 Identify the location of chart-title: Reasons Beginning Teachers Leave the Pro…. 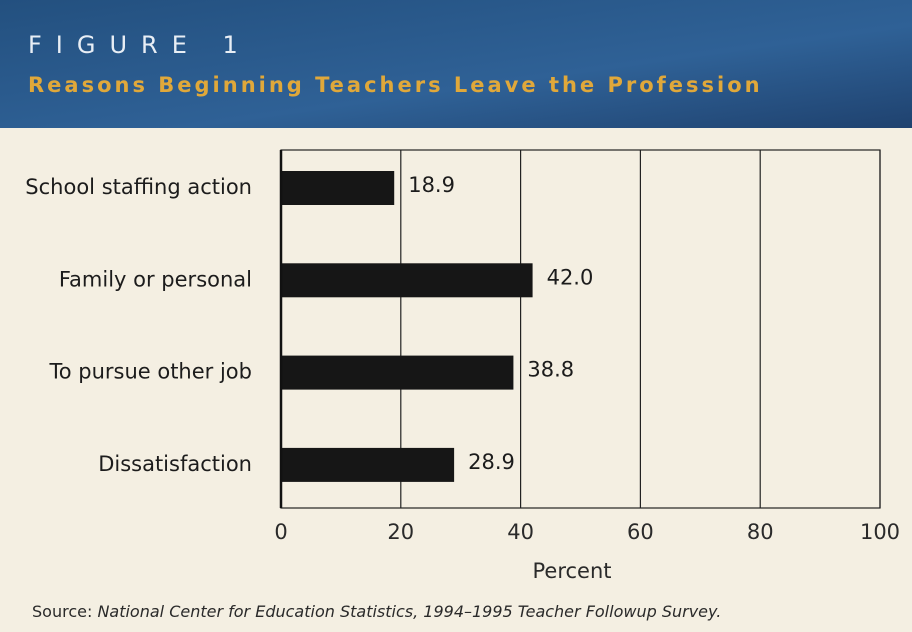
(395, 85).